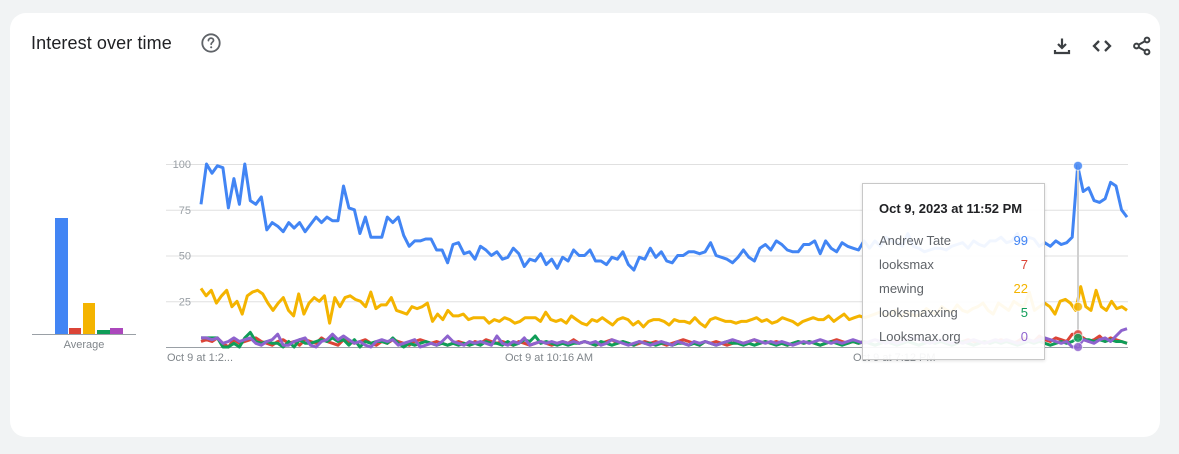  I want to click on share-icon, so click(1142, 46).